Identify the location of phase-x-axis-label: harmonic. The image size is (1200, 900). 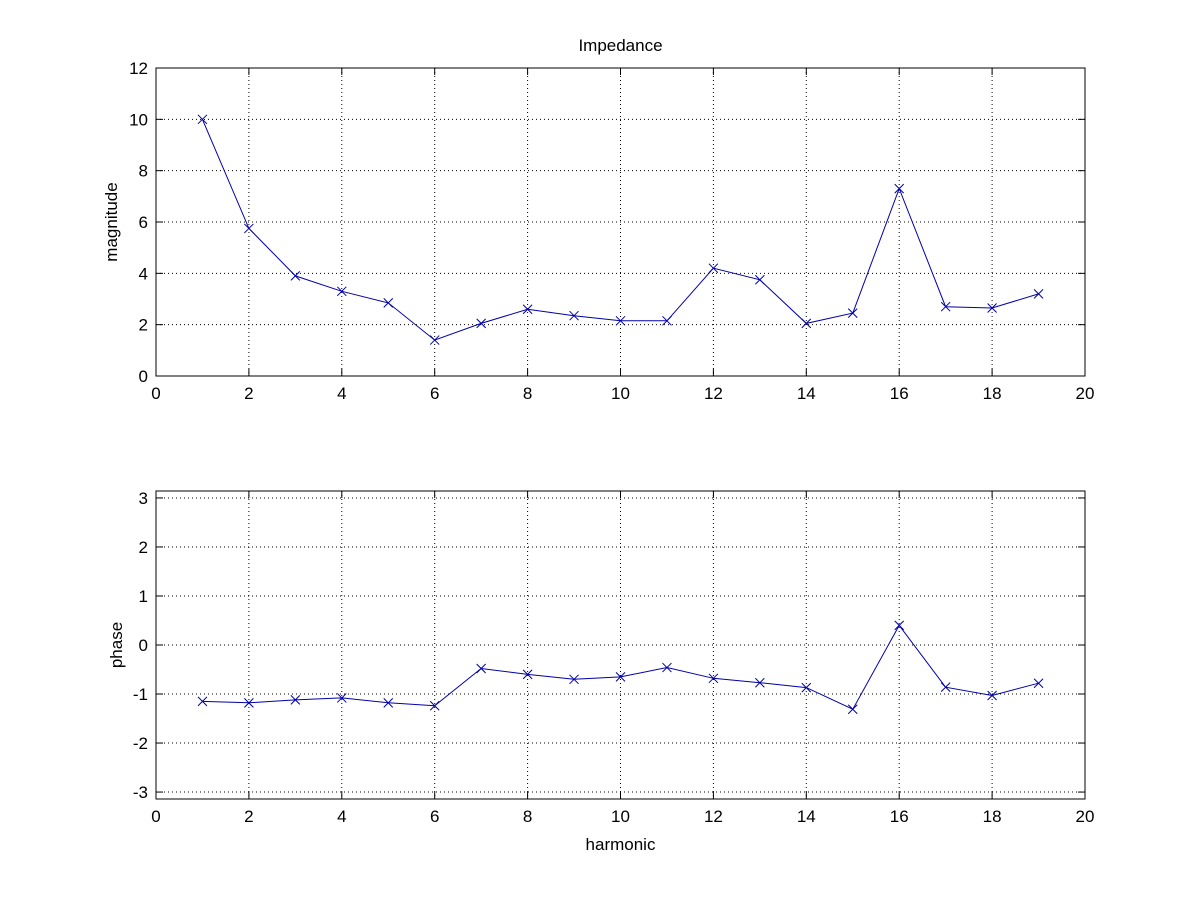
(621, 844).